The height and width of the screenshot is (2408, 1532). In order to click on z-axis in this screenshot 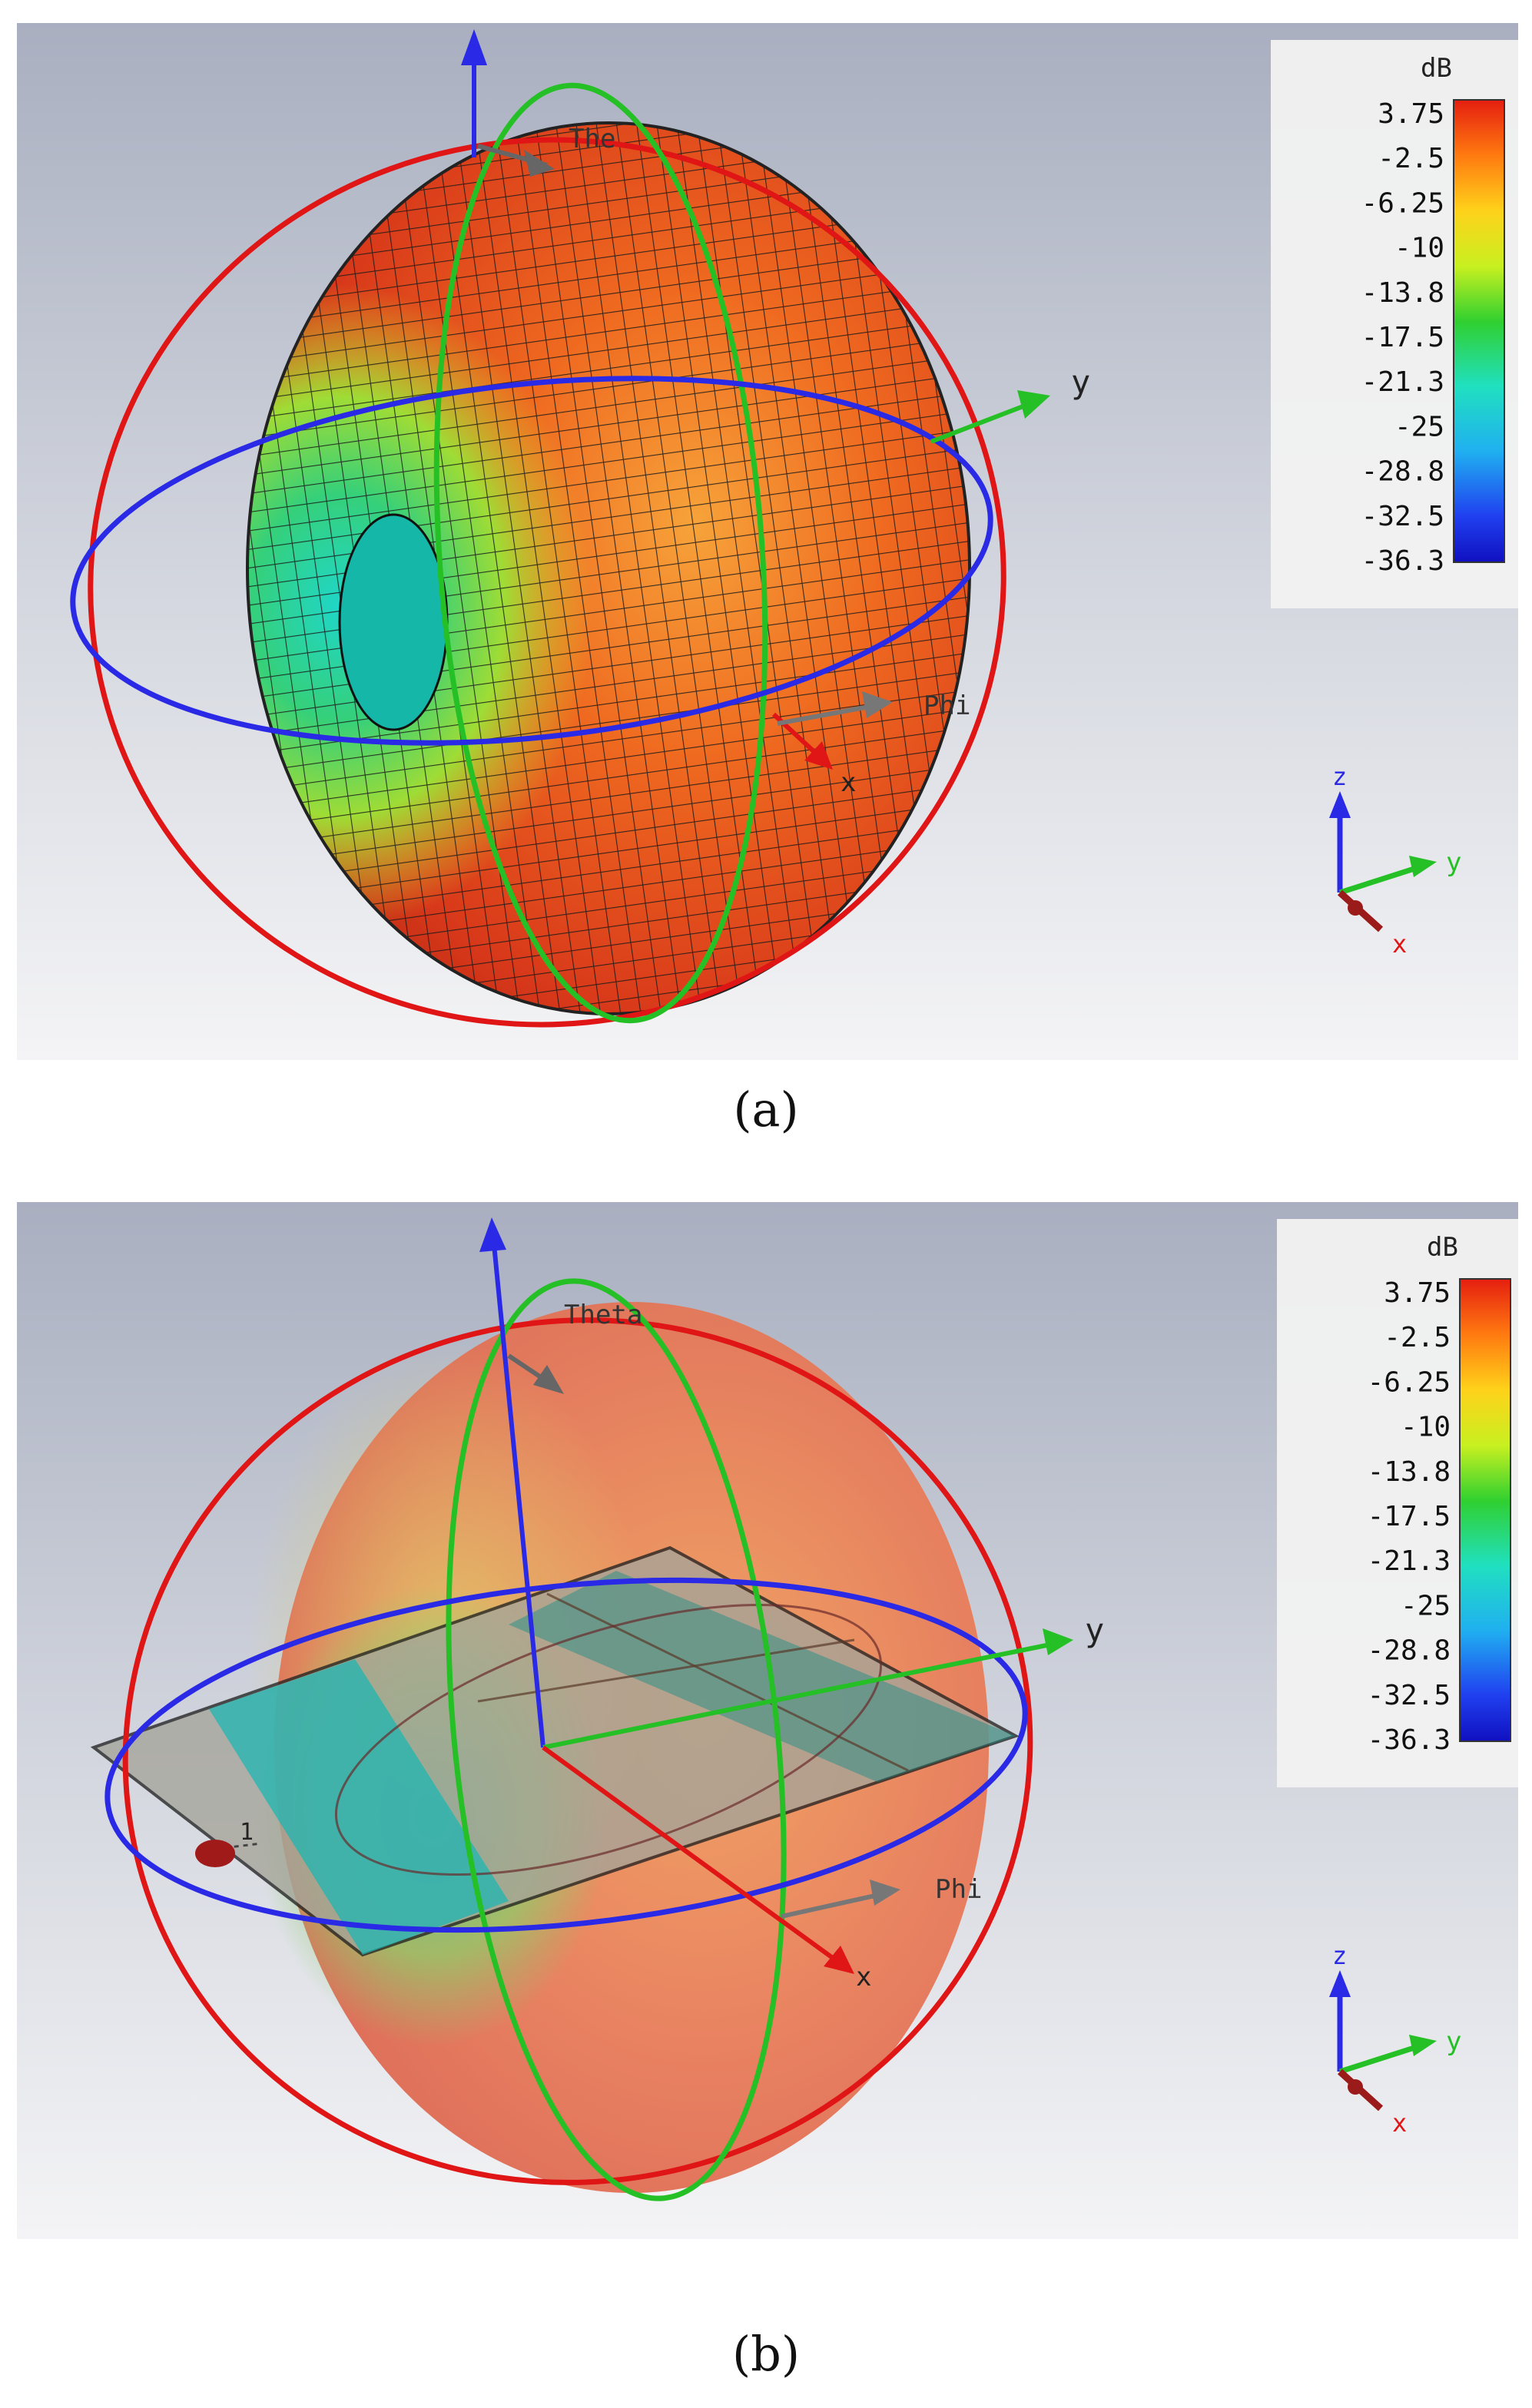, I will do `click(518, 1492)`.